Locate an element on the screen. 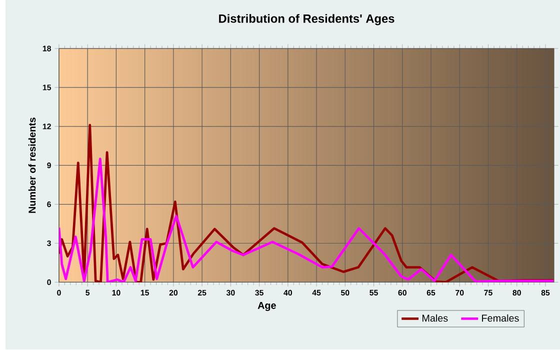 The width and height of the screenshot is (560, 350). y-axis-title: Number of residents is located at coordinates (32, 166).